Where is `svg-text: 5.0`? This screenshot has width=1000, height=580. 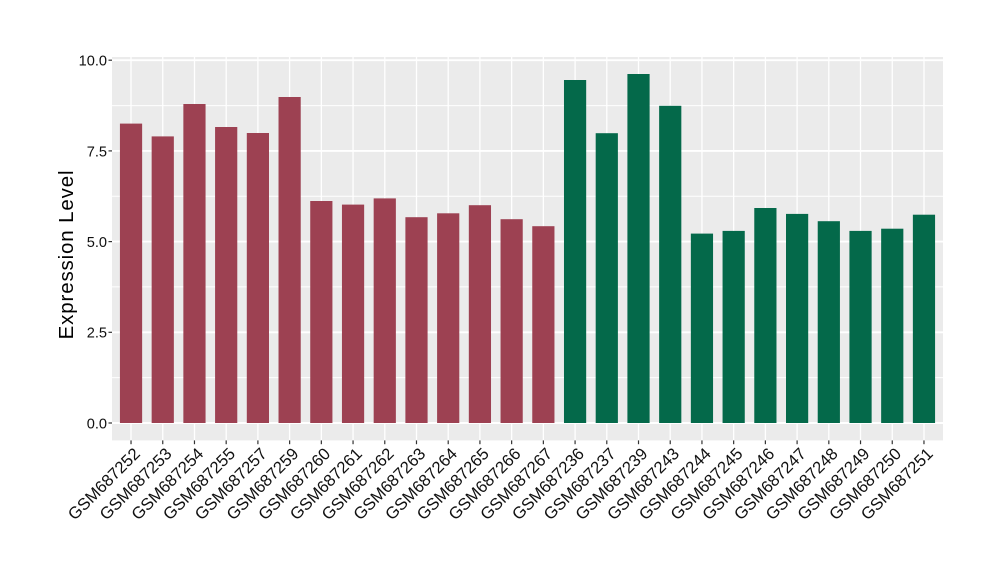 svg-text: 5.0 is located at coordinates (97, 243).